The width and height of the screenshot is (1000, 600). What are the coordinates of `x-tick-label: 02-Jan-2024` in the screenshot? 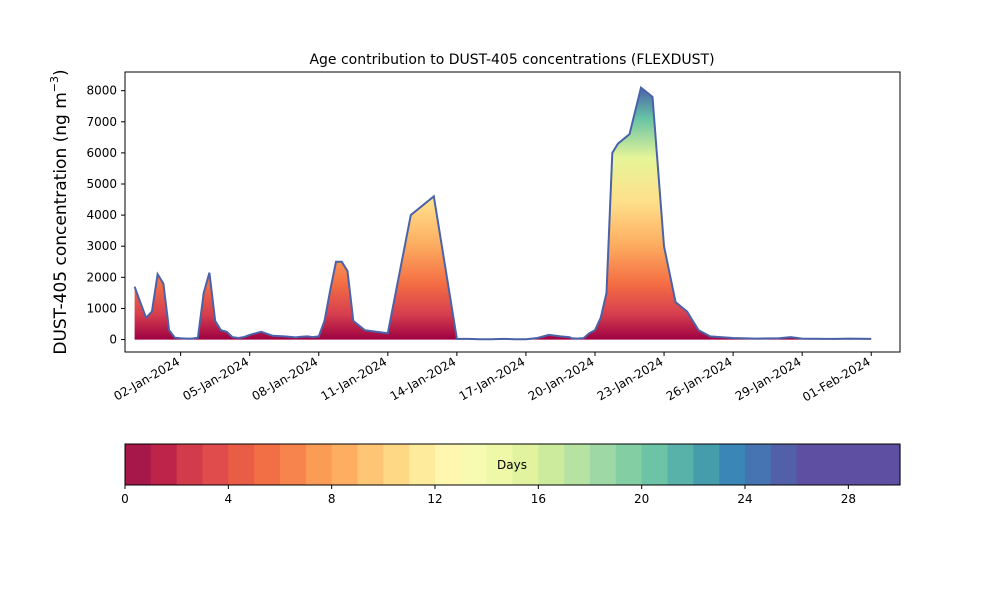 It's located at (146, 378).